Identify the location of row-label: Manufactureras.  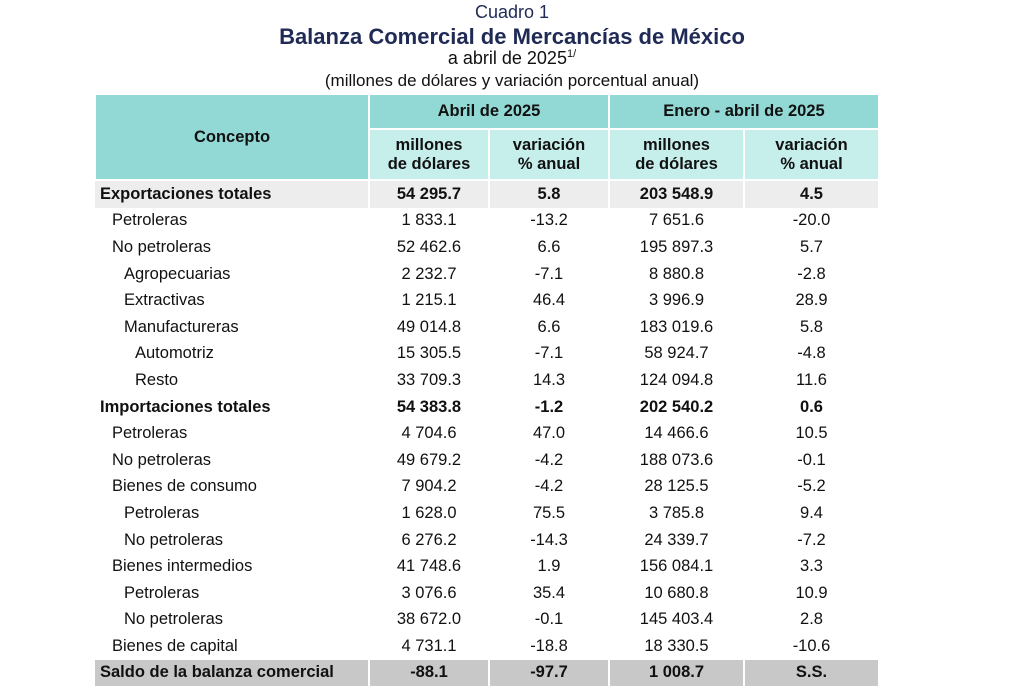
(232, 327).